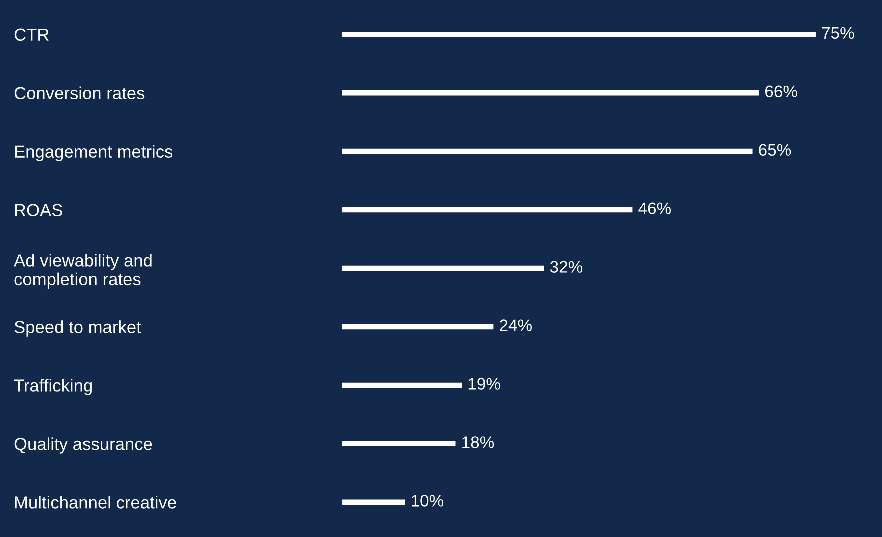  What do you see at coordinates (782, 92) in the screenshot?
I see `data-label: 66%` at bounding box center [782, 92].